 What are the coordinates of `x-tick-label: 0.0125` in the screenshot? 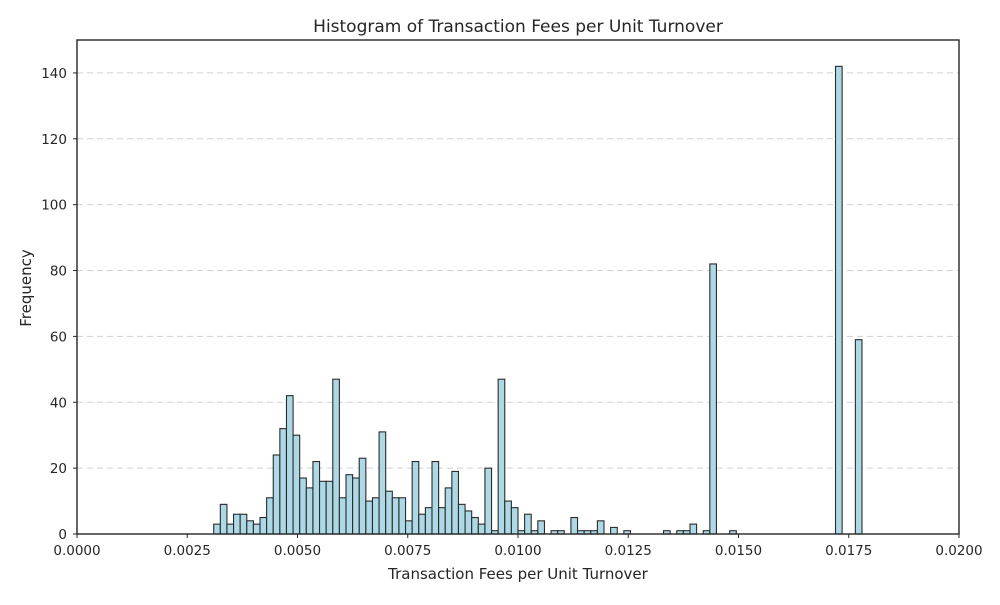 It's located at (628, 551).